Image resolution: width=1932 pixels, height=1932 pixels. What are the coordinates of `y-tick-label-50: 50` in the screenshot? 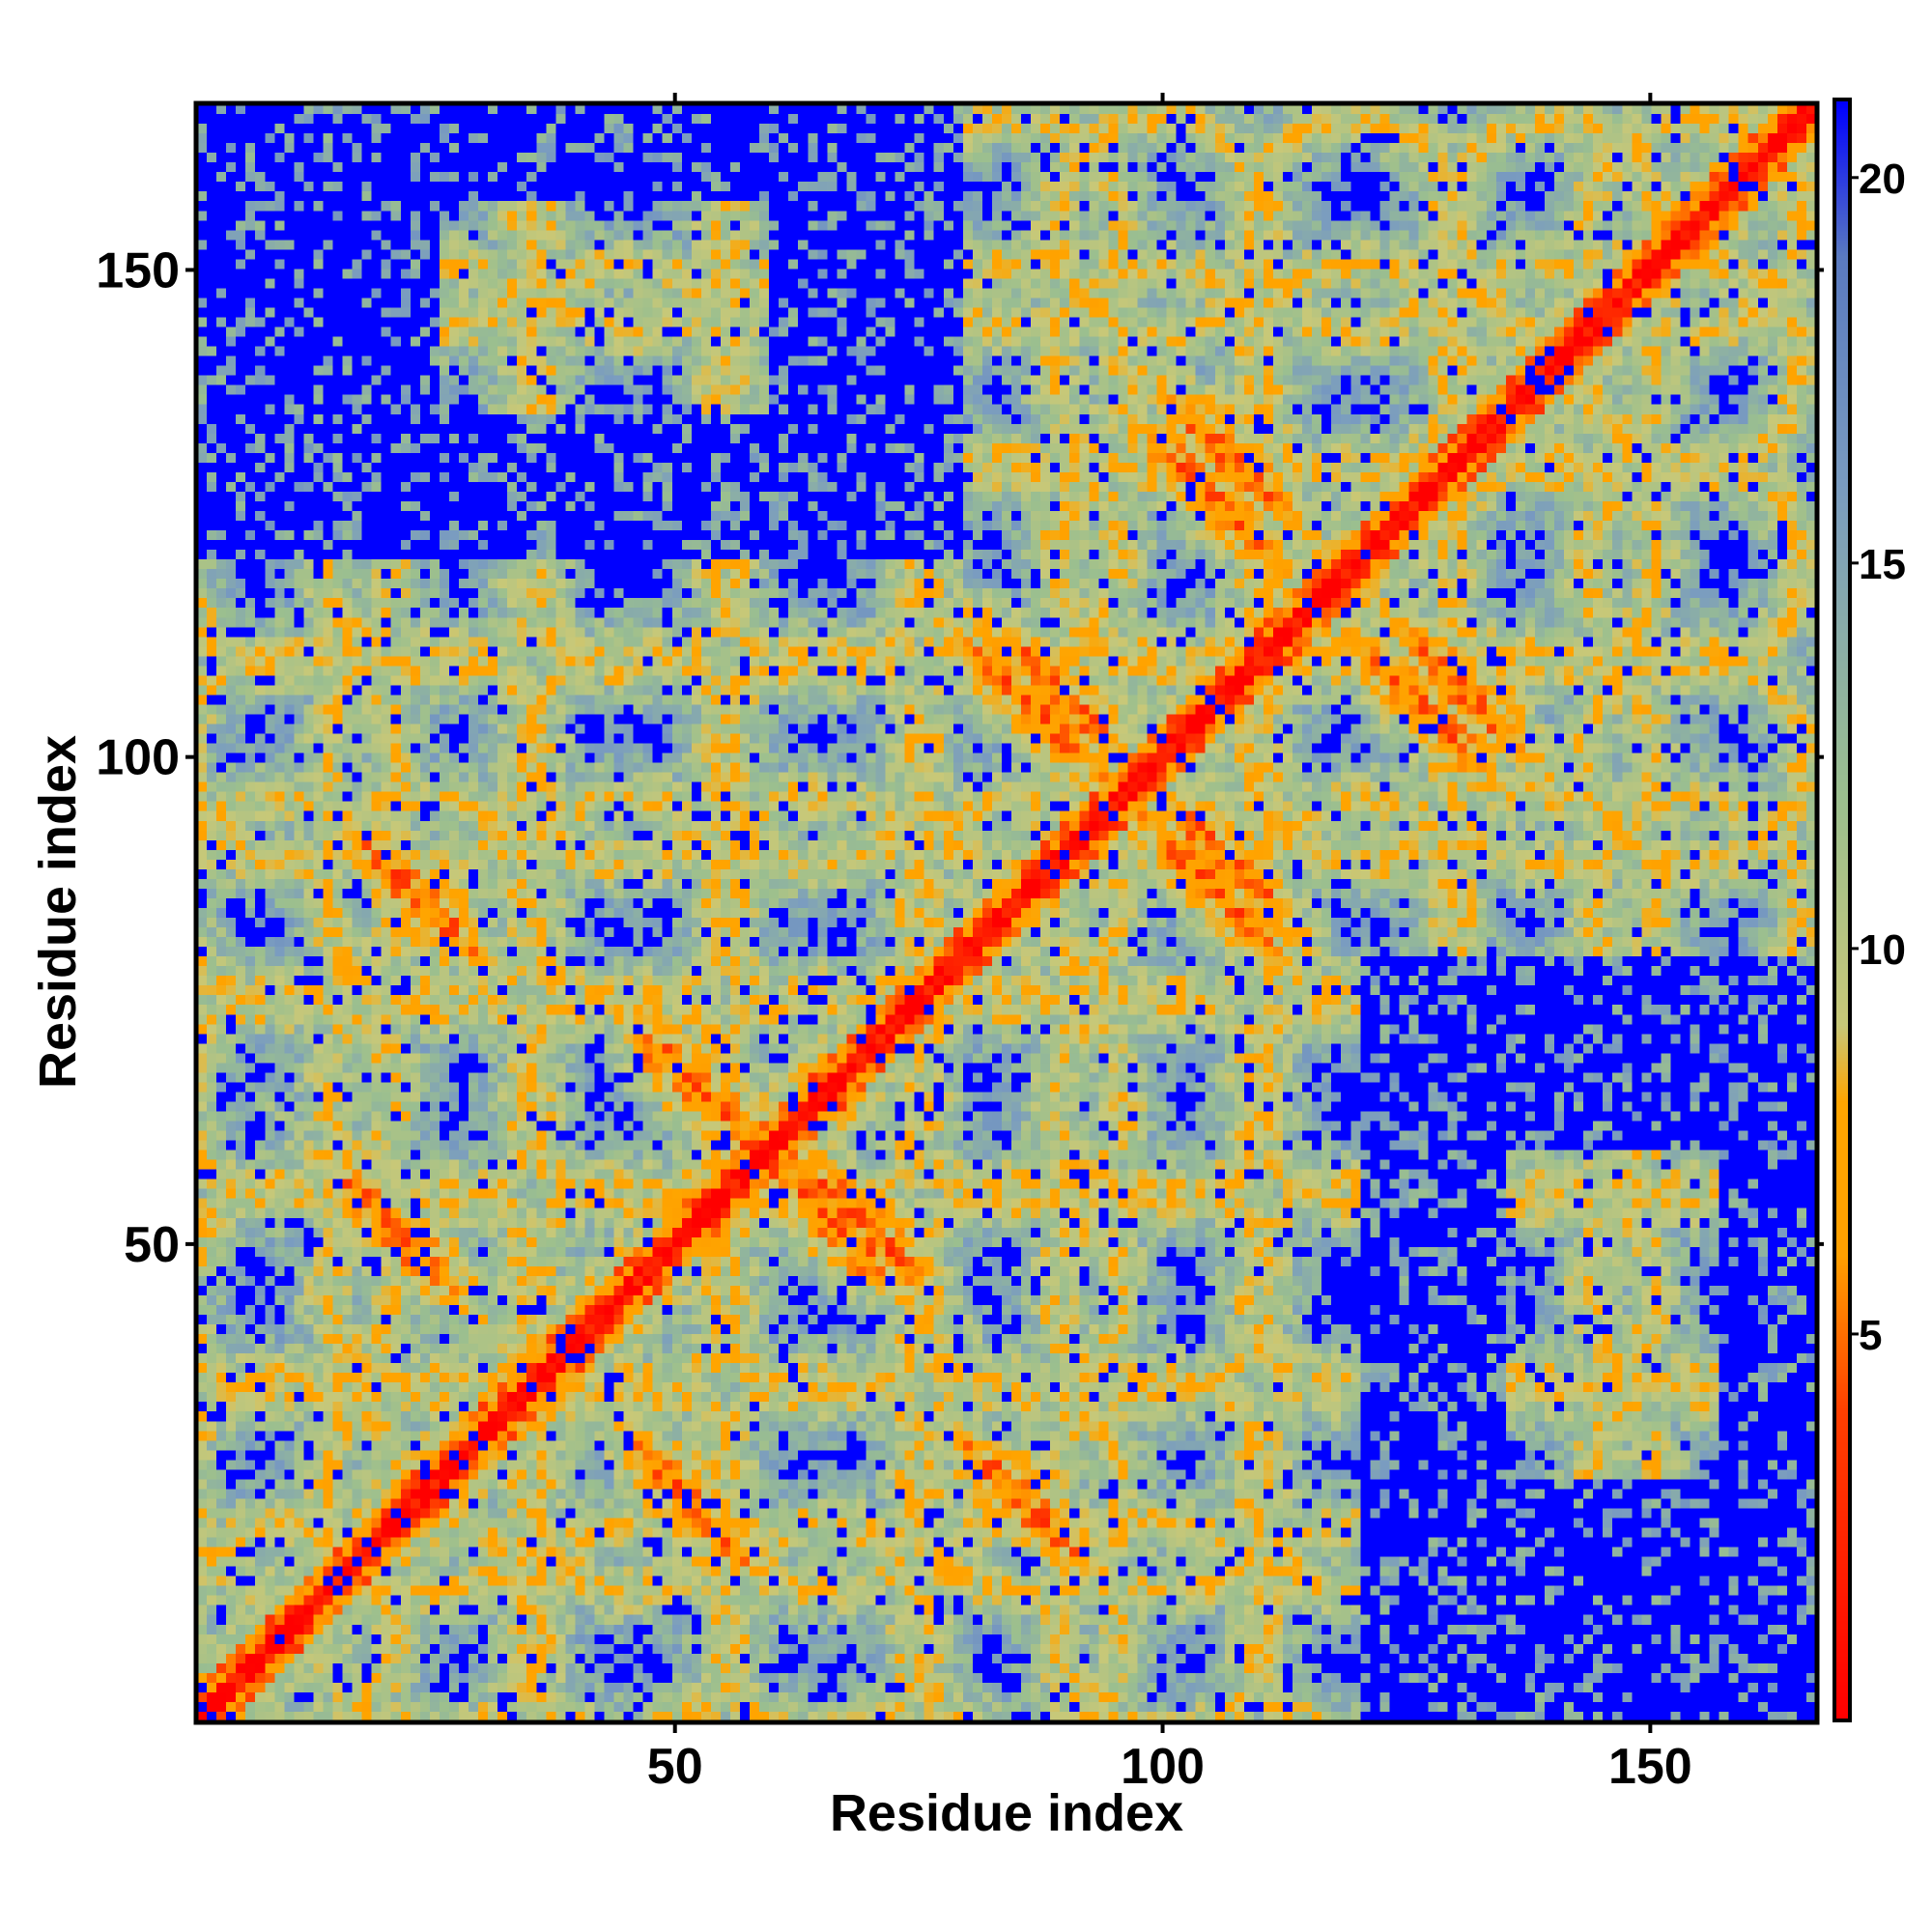 It's located at (152, 1245).